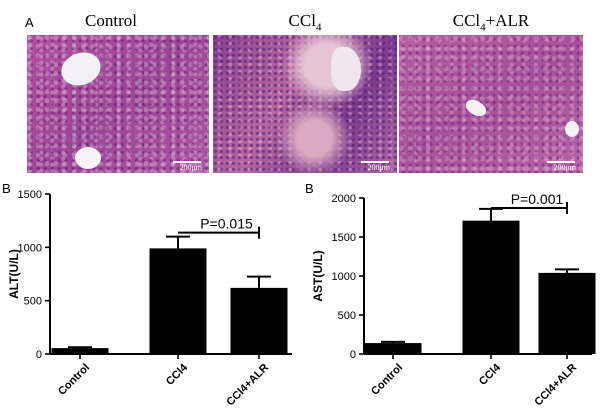 The image size is (600, 413). I want to click on fibrotic-region, so click(346, 69).